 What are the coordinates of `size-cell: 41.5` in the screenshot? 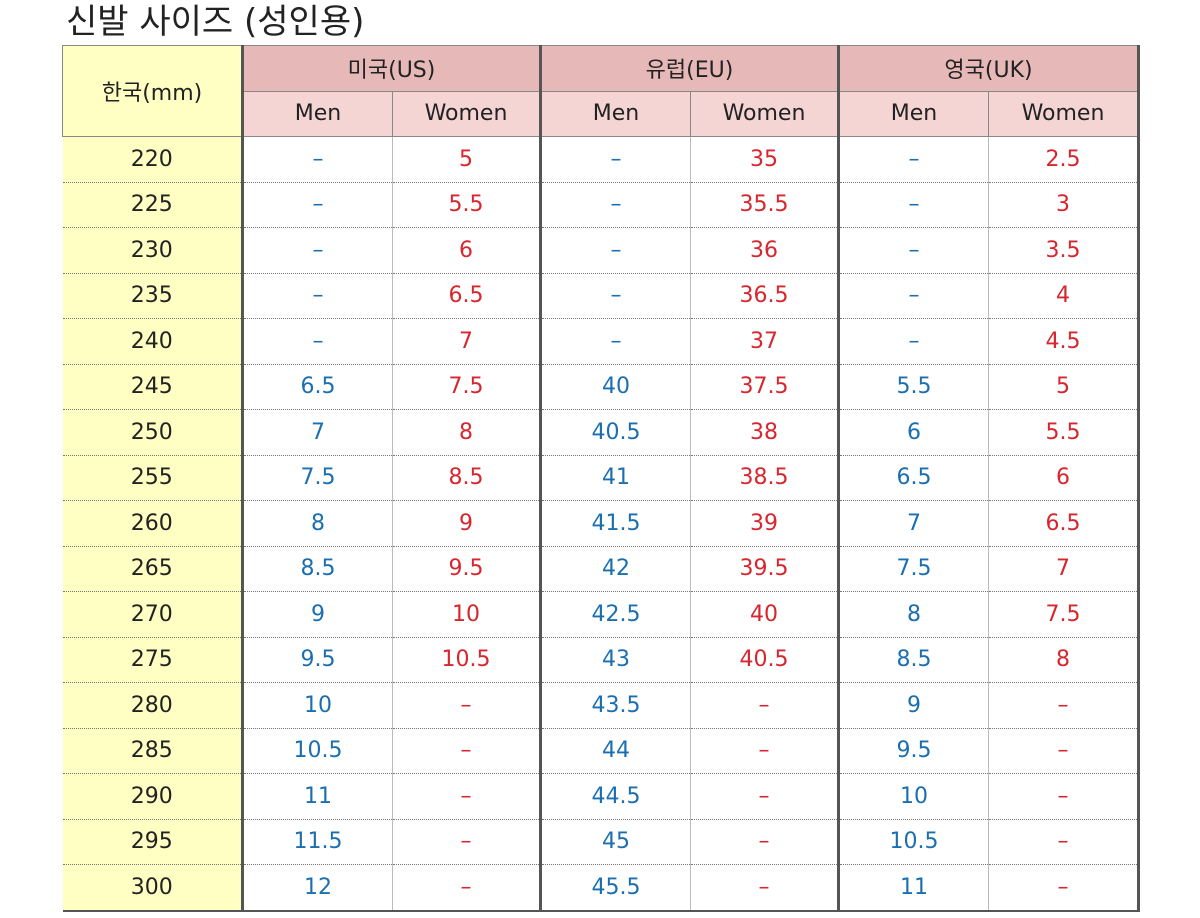 It's located at (615, 523).